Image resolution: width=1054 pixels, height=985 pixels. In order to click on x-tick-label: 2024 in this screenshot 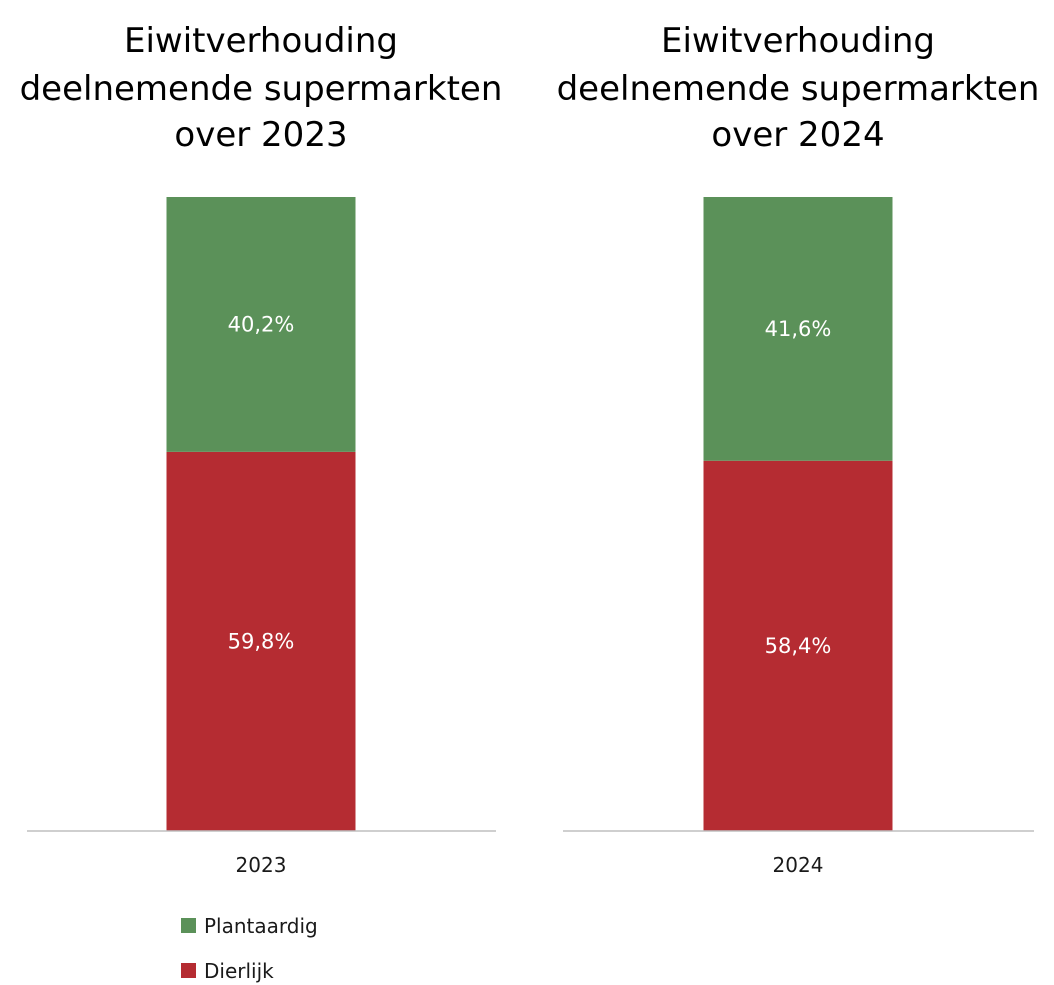, I will do `click(798, 865)`.